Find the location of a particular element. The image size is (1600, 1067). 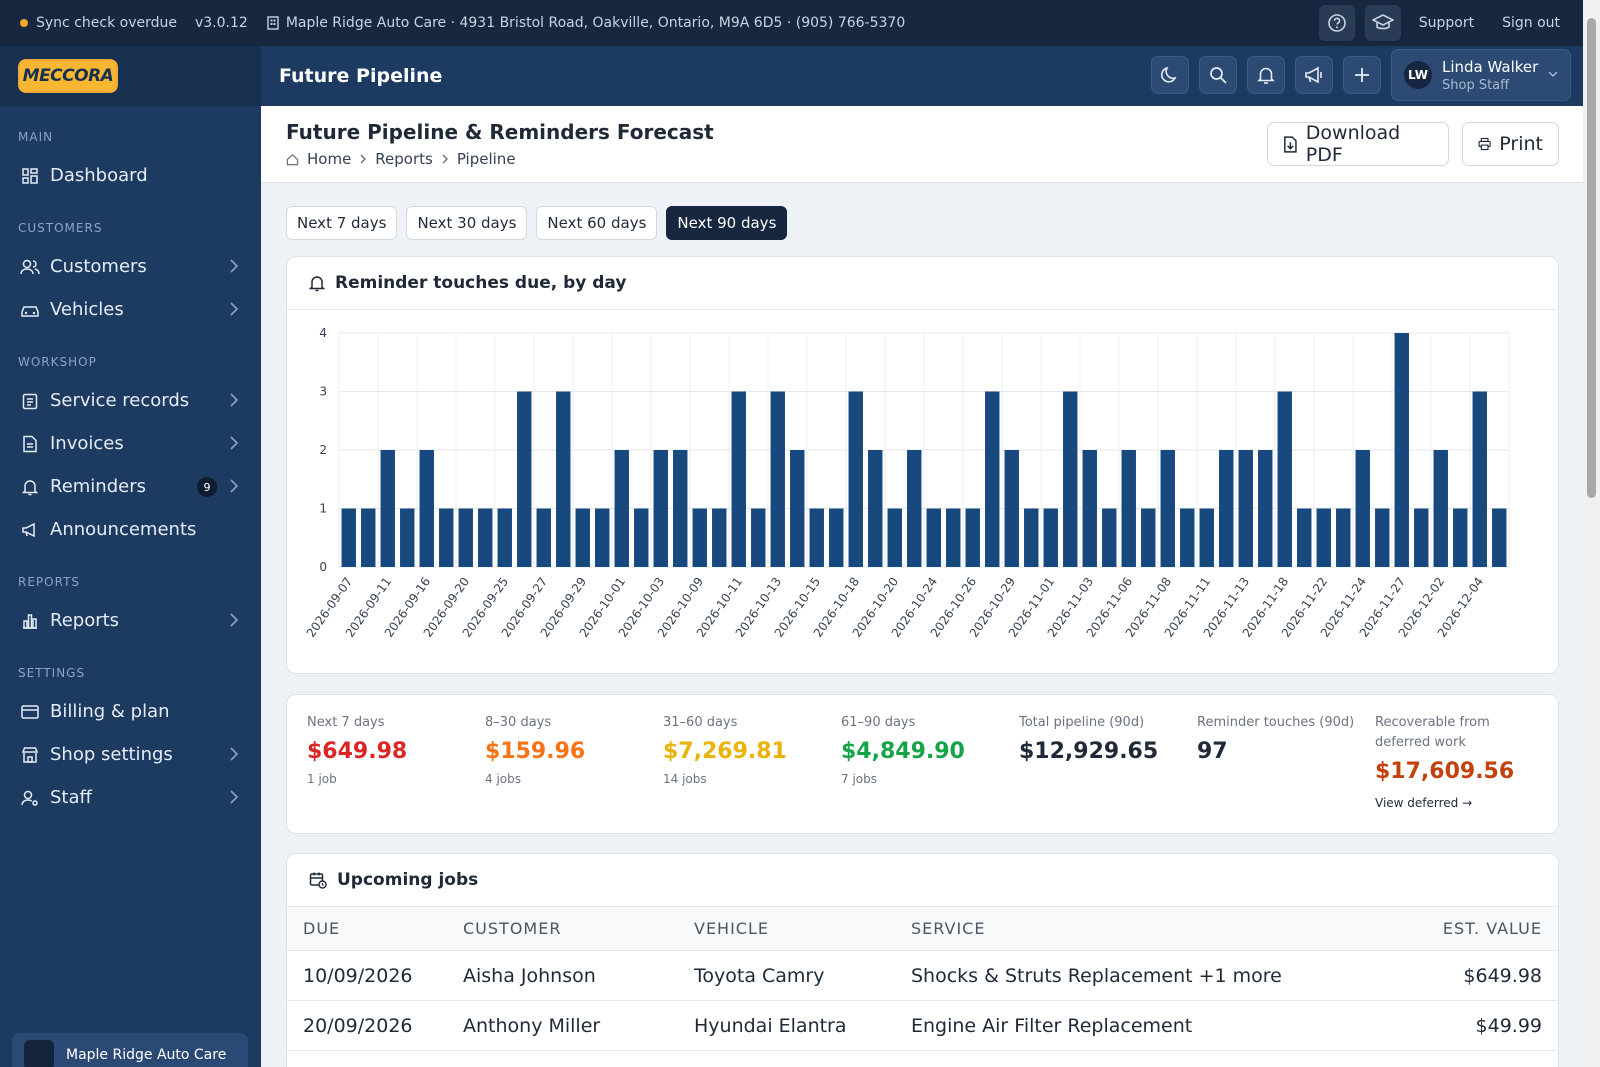

sidebar-item-label: Shop settings is located at coordinates (111, 754).